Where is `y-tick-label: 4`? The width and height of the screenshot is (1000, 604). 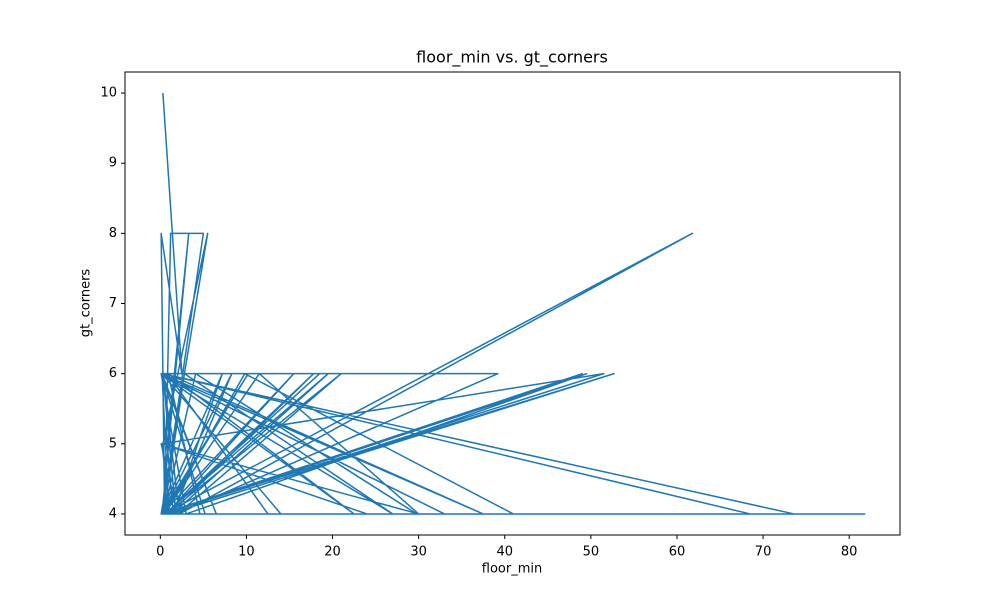
y-tick-label: 4 is located at coordinates (113, 513).